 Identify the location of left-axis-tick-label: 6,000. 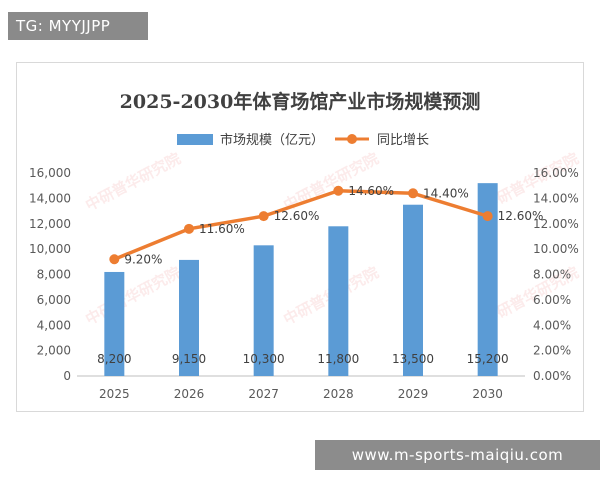
(54, 300).